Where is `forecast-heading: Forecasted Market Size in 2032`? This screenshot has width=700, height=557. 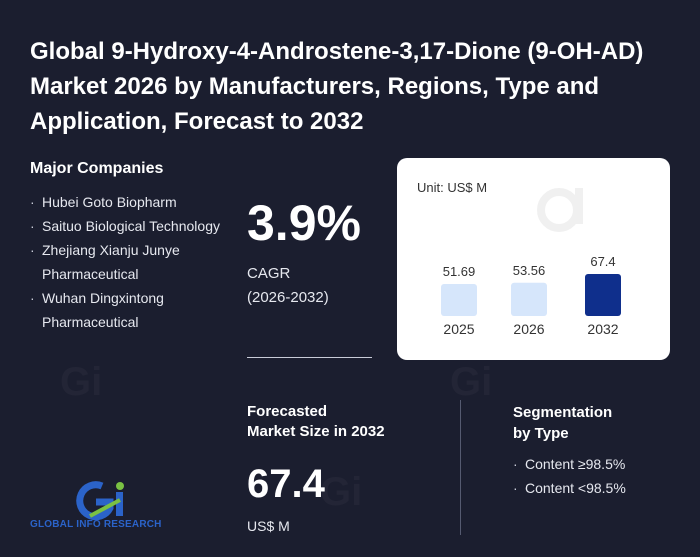
forecast-heading: Forecasted Market Size in 2032 is located at coordinates (316, 422).